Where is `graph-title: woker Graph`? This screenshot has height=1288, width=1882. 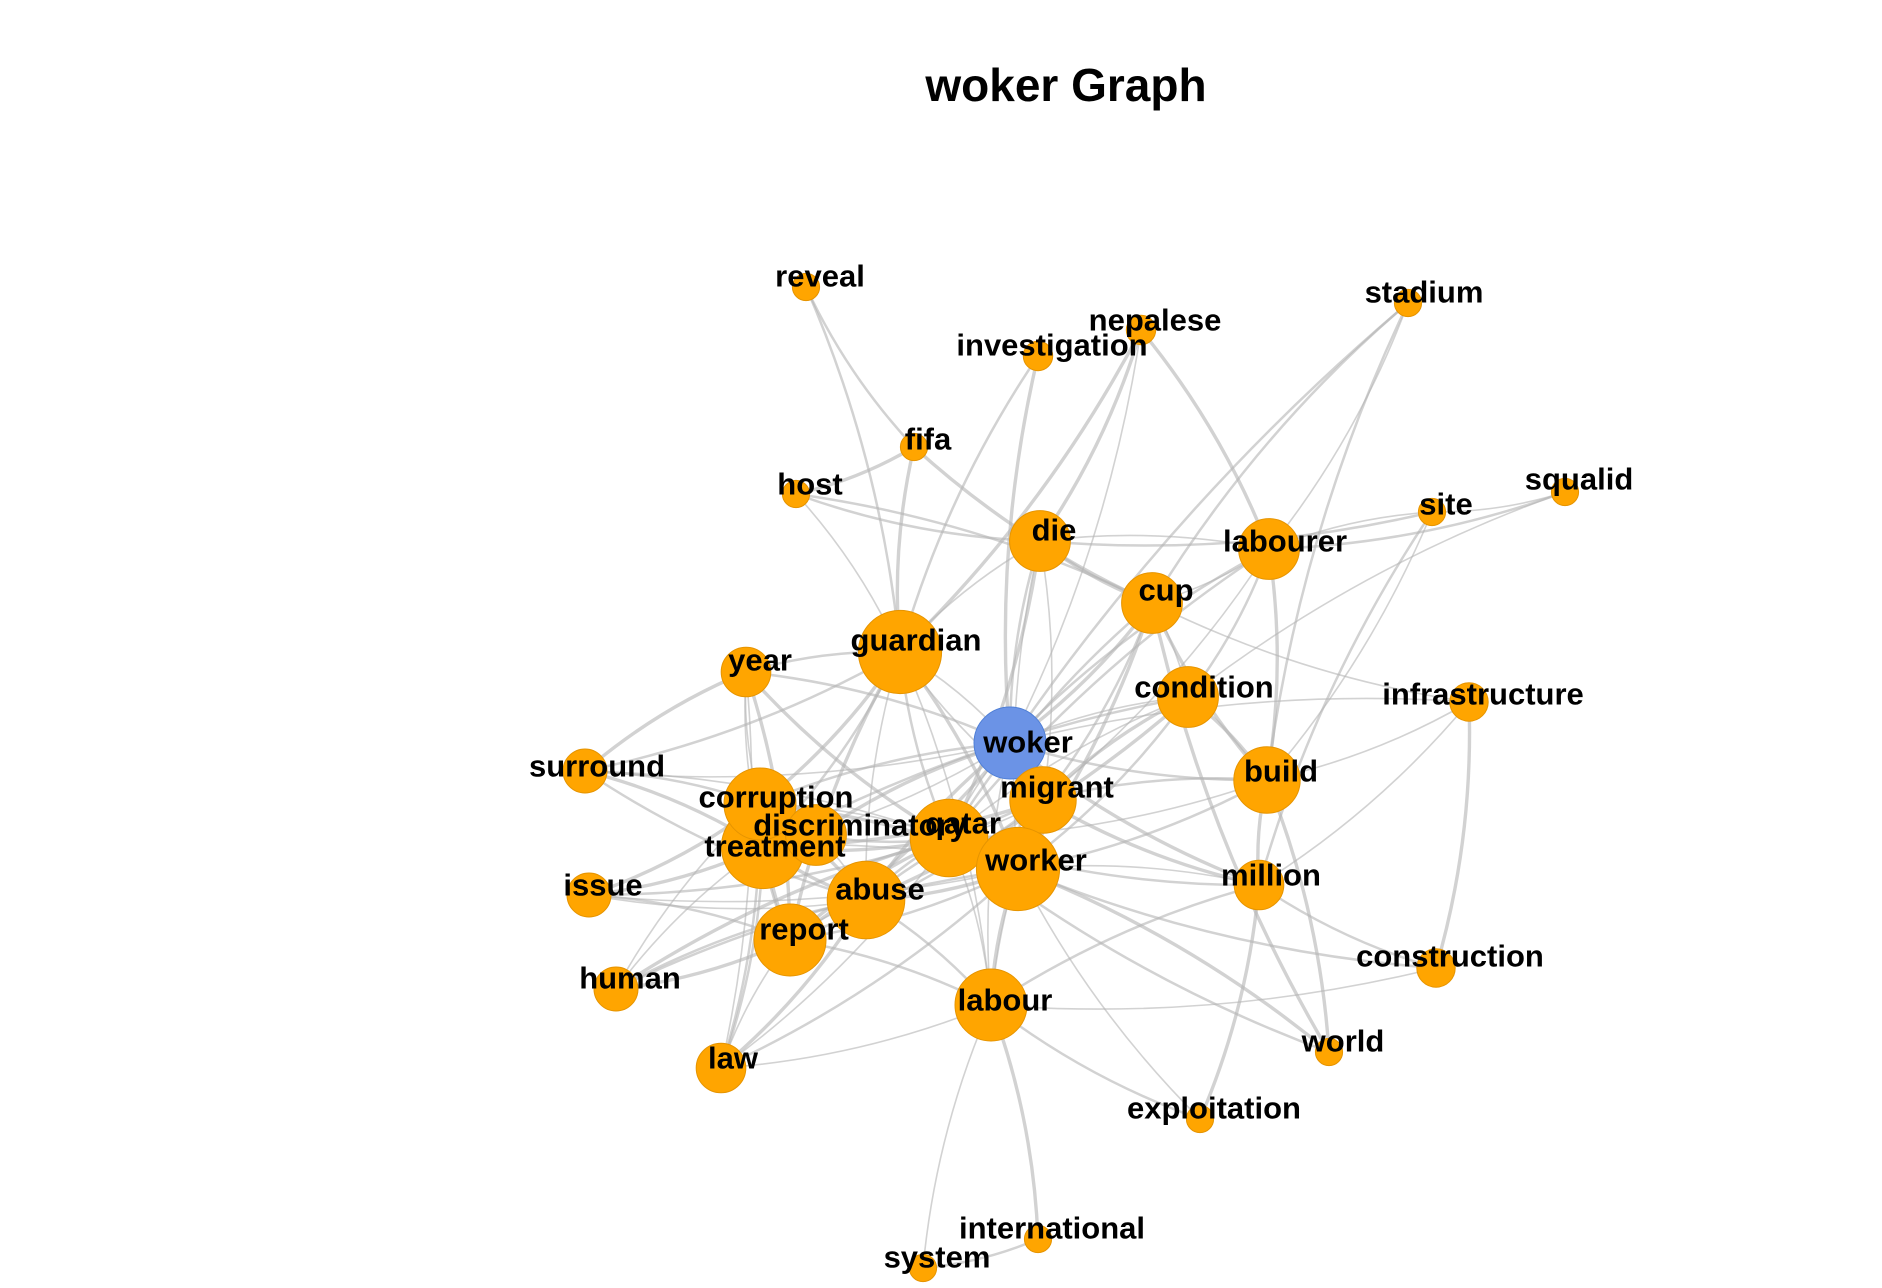 graph-title: woker Graph is located at coordinates (1066, 85).